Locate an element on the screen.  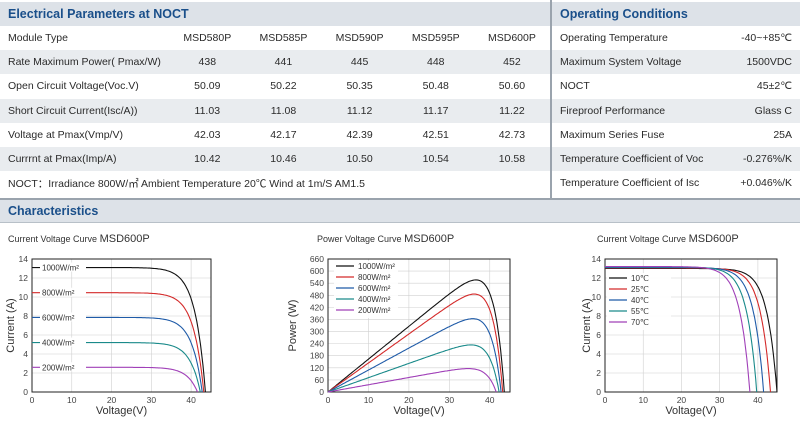
row-label: Maximum System Voltage is located at coordinates (640, 62).